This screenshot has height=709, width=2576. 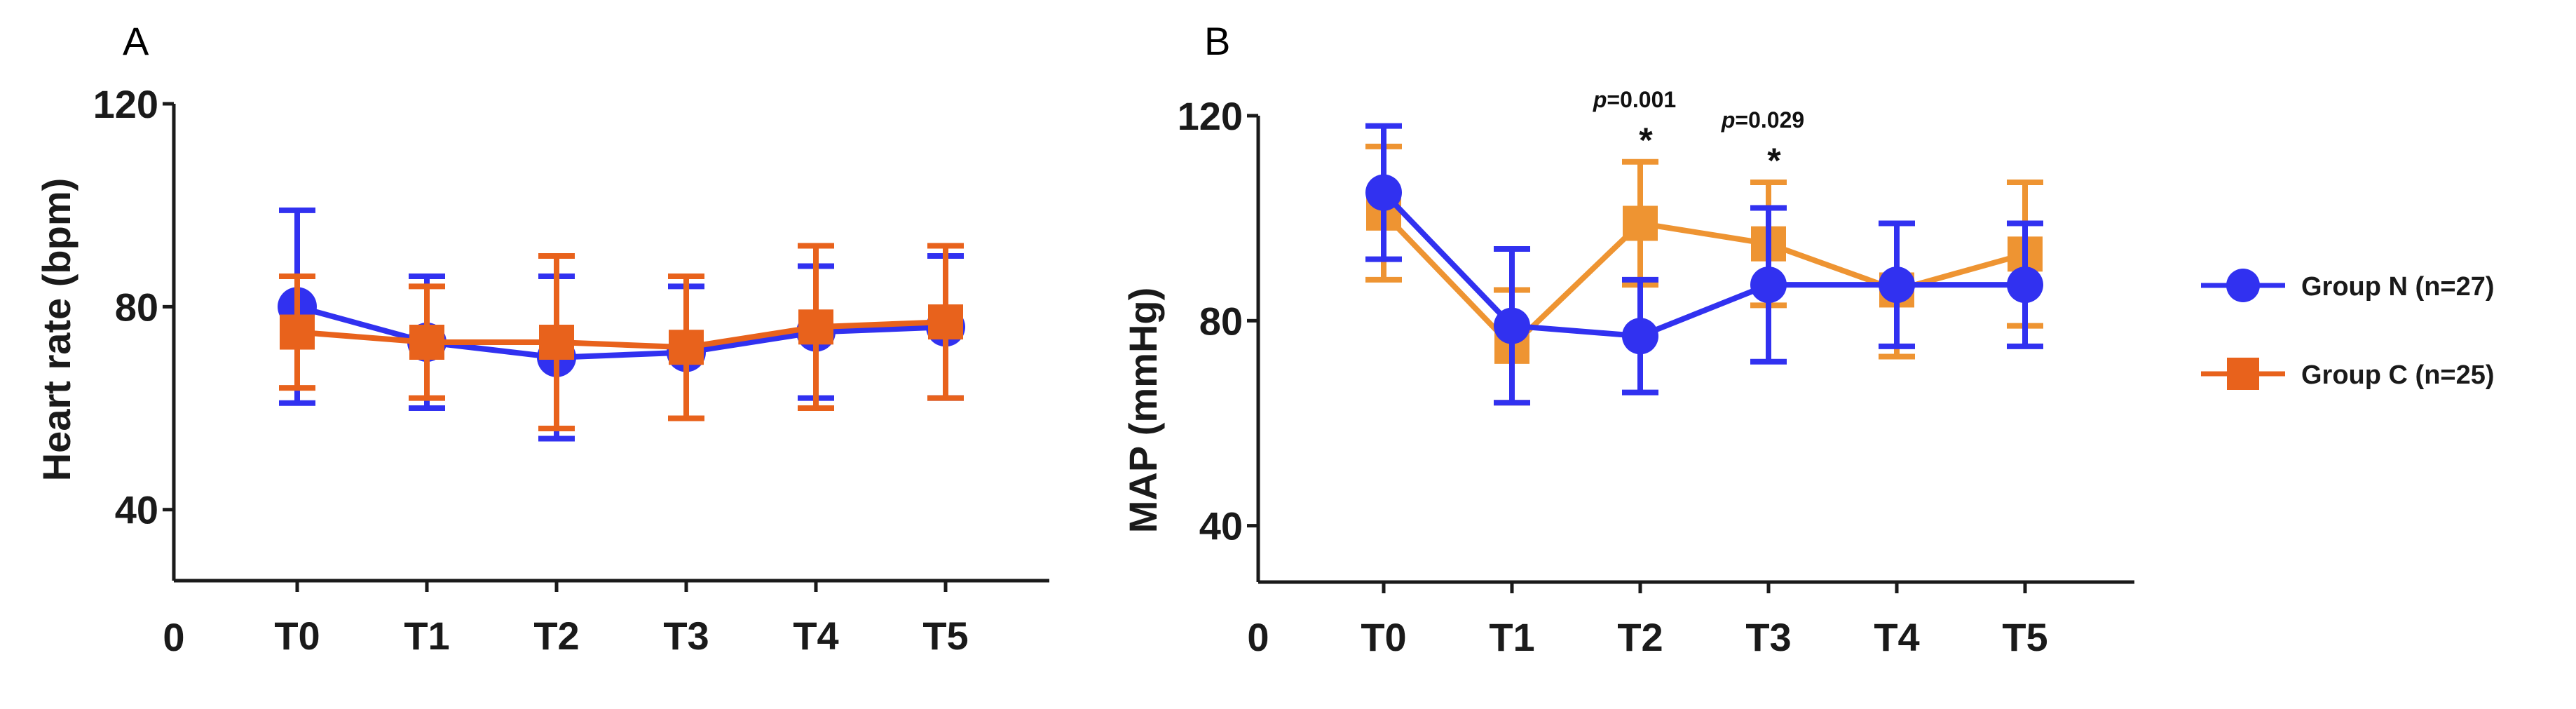 I want to click on legend-group-c-label: Group C (n=25), so click(x=2398, y=375).